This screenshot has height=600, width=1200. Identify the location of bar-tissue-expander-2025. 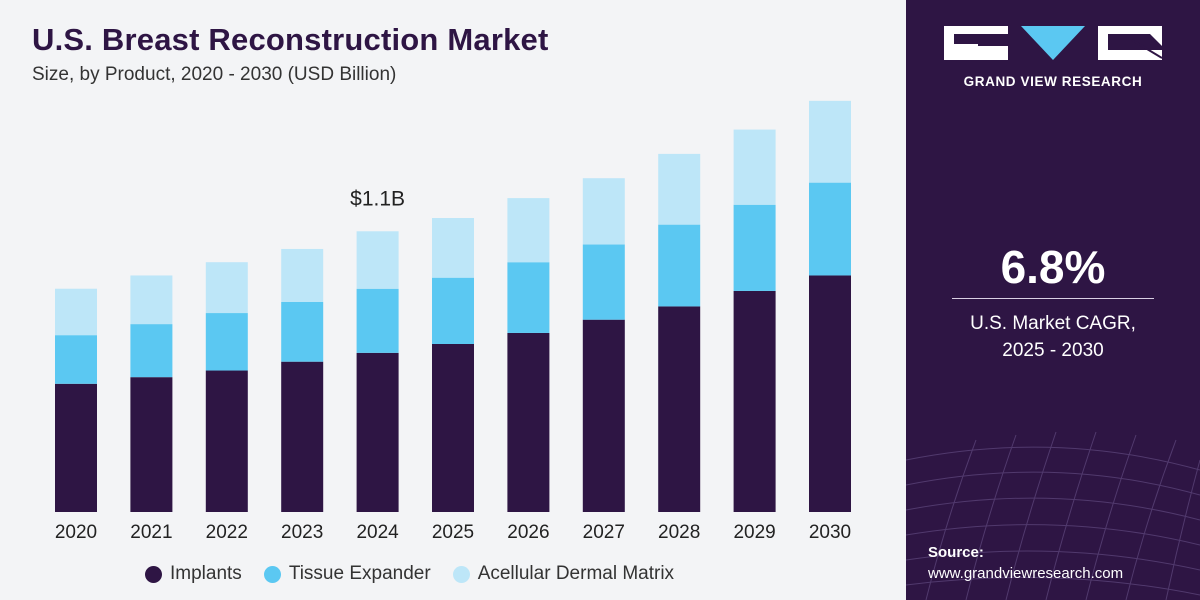
(453, 310).